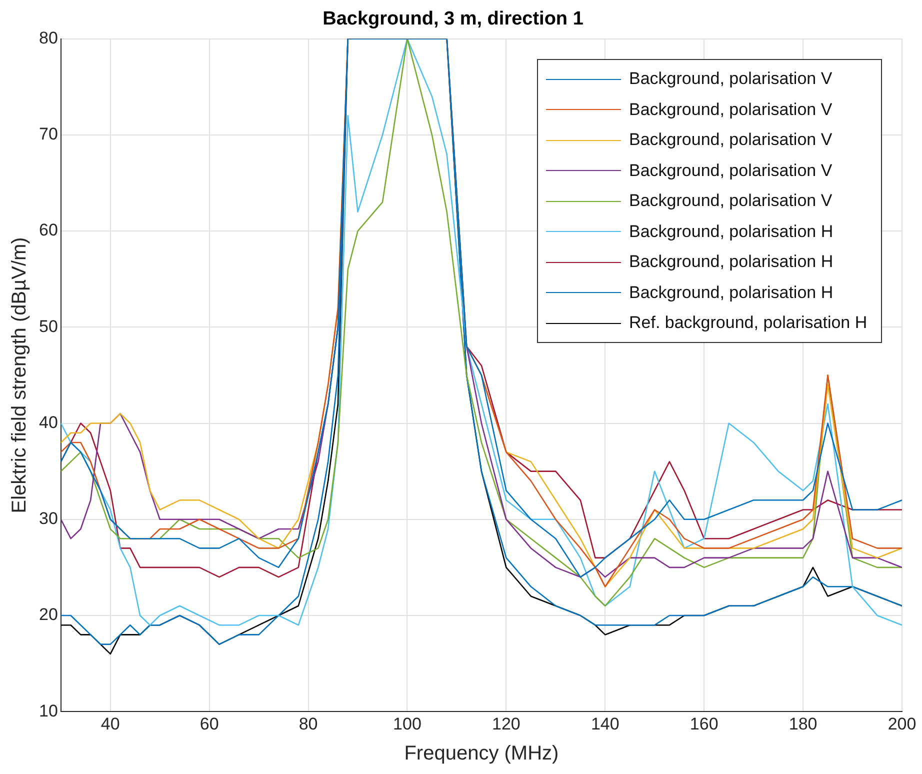 Image resolution: width=922 pixels, height=774 pixels. What do you see at coordinates (209, 724) in the screenshot?
I see `x-tick-label: 60` at bounding box center [209, 724].